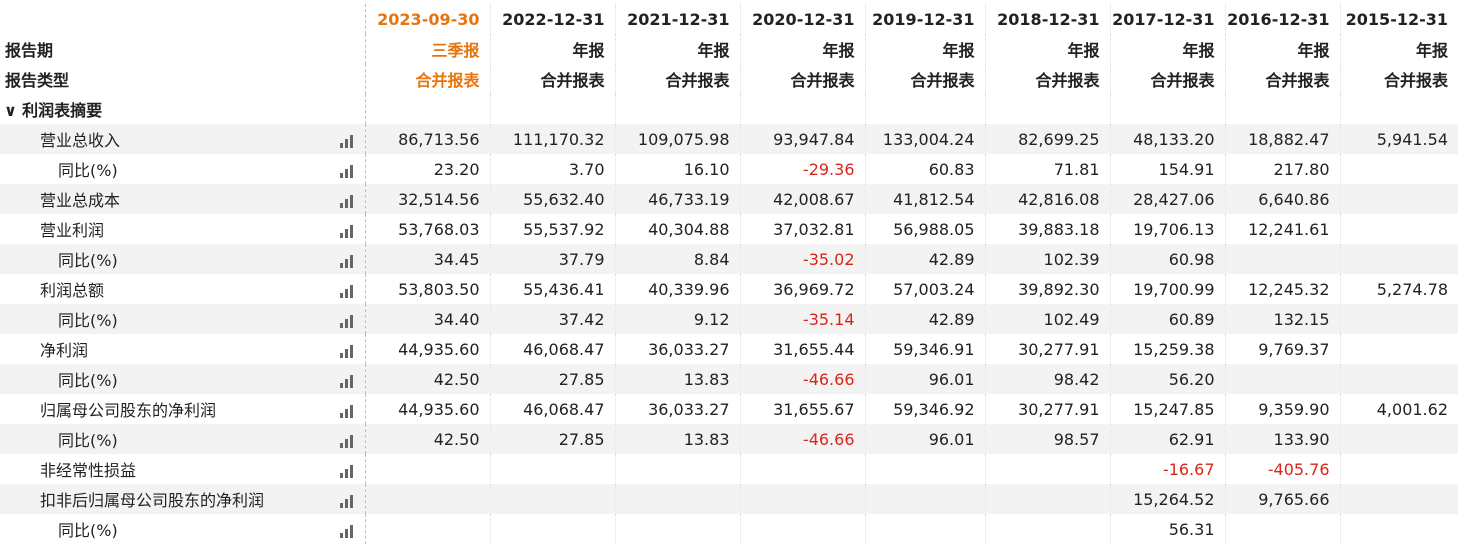 The image size is (1468, 550). Describe the element at coordinates (1167, 19) in the screenshot. I see `column-header: 2017-12-31` at that location.